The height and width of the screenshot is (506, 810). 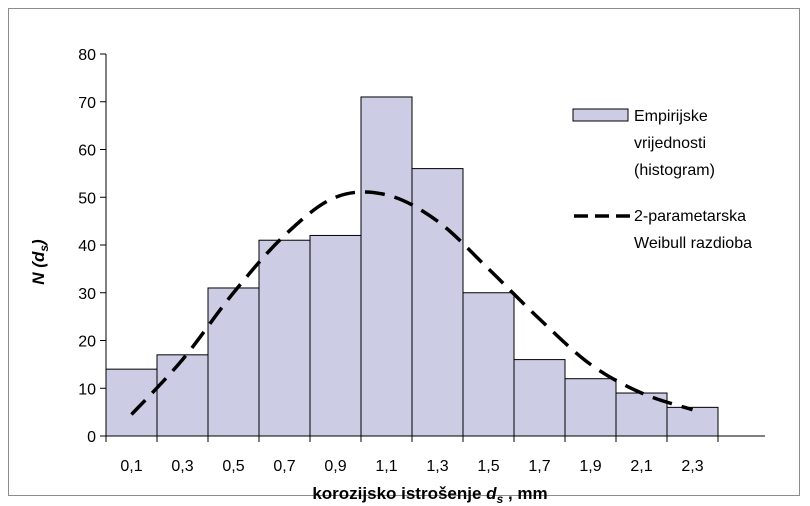 What do you see at coordinates (429, 495) in the screenshot?
I see `x-axis-title: korozijsko istrošenje ds , mm` at bounding box center [429, 495].